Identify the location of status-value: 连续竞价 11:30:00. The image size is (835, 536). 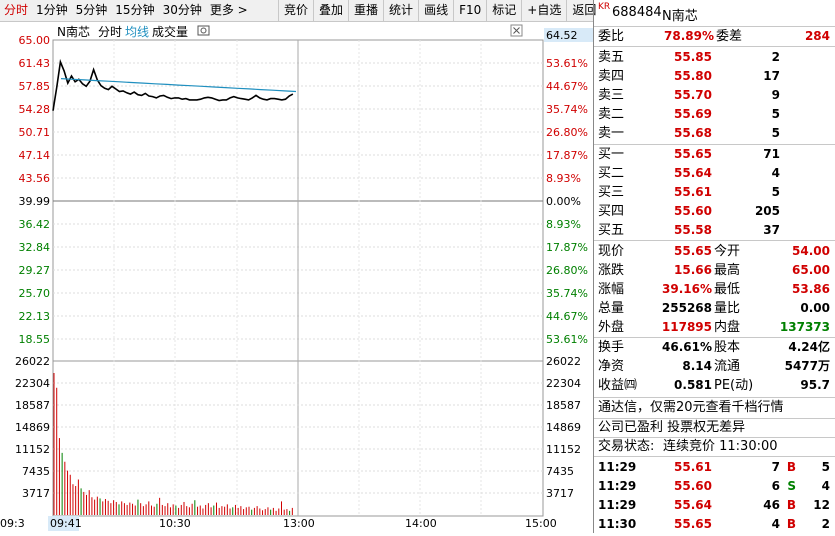
(720, 446).